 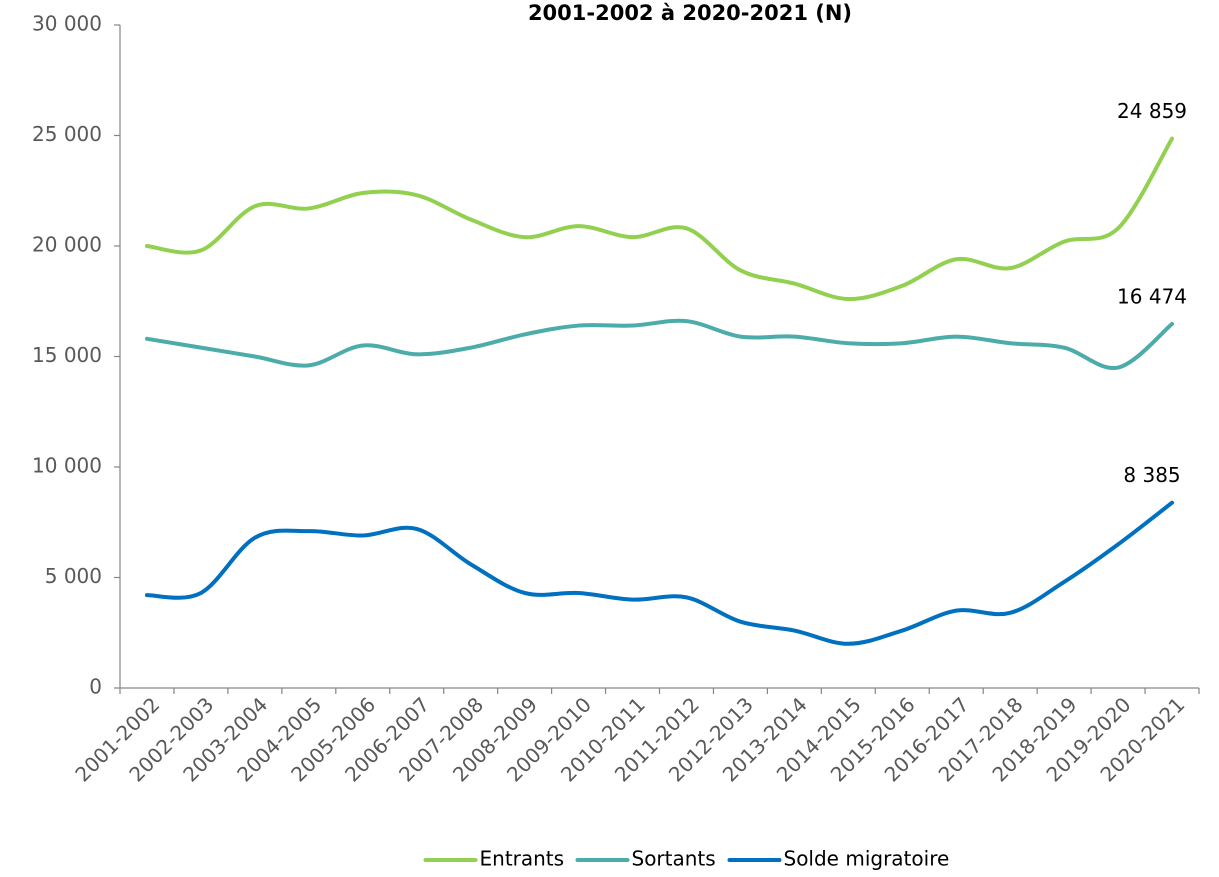 What do you see at coordinates (67, 24) in the screenshot?
I see `y-tick-label: 30 000` at bounding box center [67, 24].